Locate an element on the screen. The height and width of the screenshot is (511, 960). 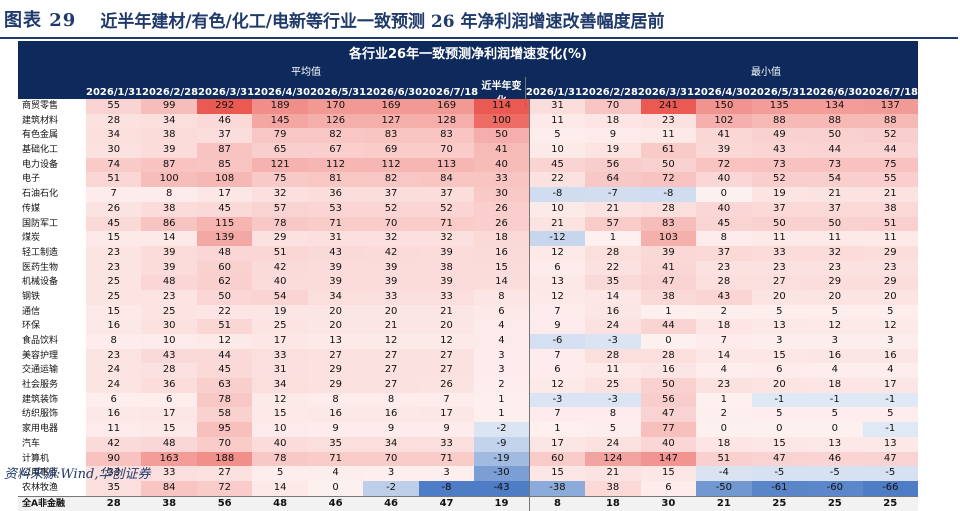
value-cell: 1 is located at coordinates (557, 429).